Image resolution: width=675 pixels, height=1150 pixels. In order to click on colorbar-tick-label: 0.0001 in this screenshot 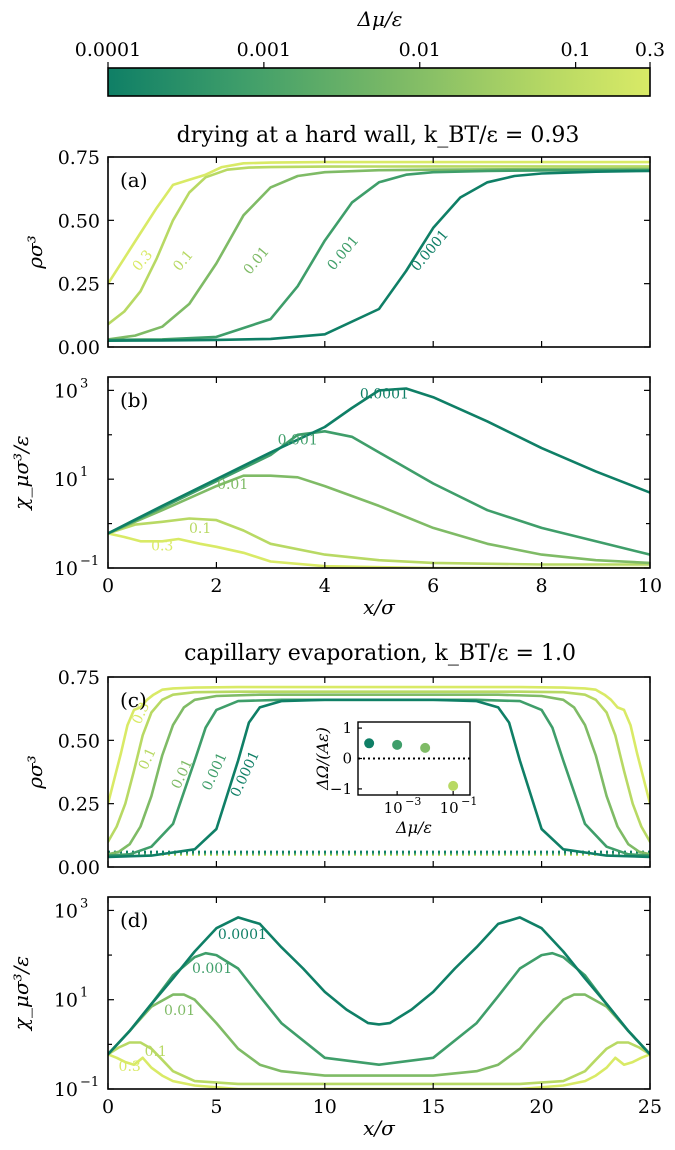, I will do `click(108, 50)`.